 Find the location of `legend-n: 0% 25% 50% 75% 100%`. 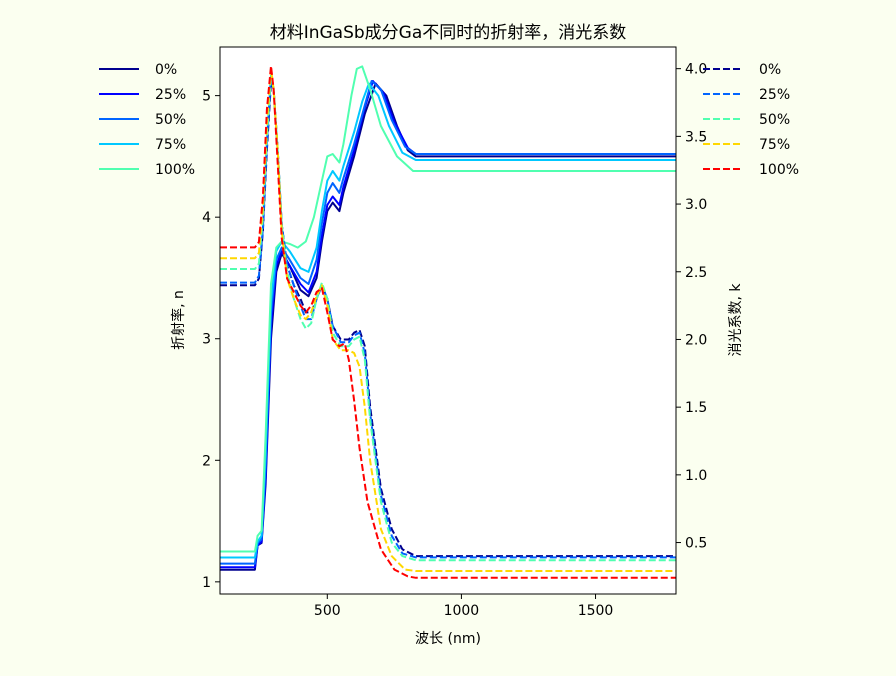

legend-n: 0% 25% 50% 75% 100% is located at coordinates (147, 120).